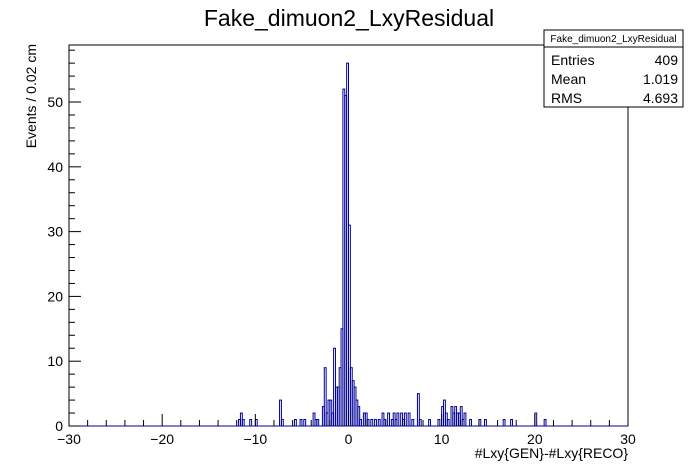  I want to click on x-tick-label: −20, so click(162, 439).